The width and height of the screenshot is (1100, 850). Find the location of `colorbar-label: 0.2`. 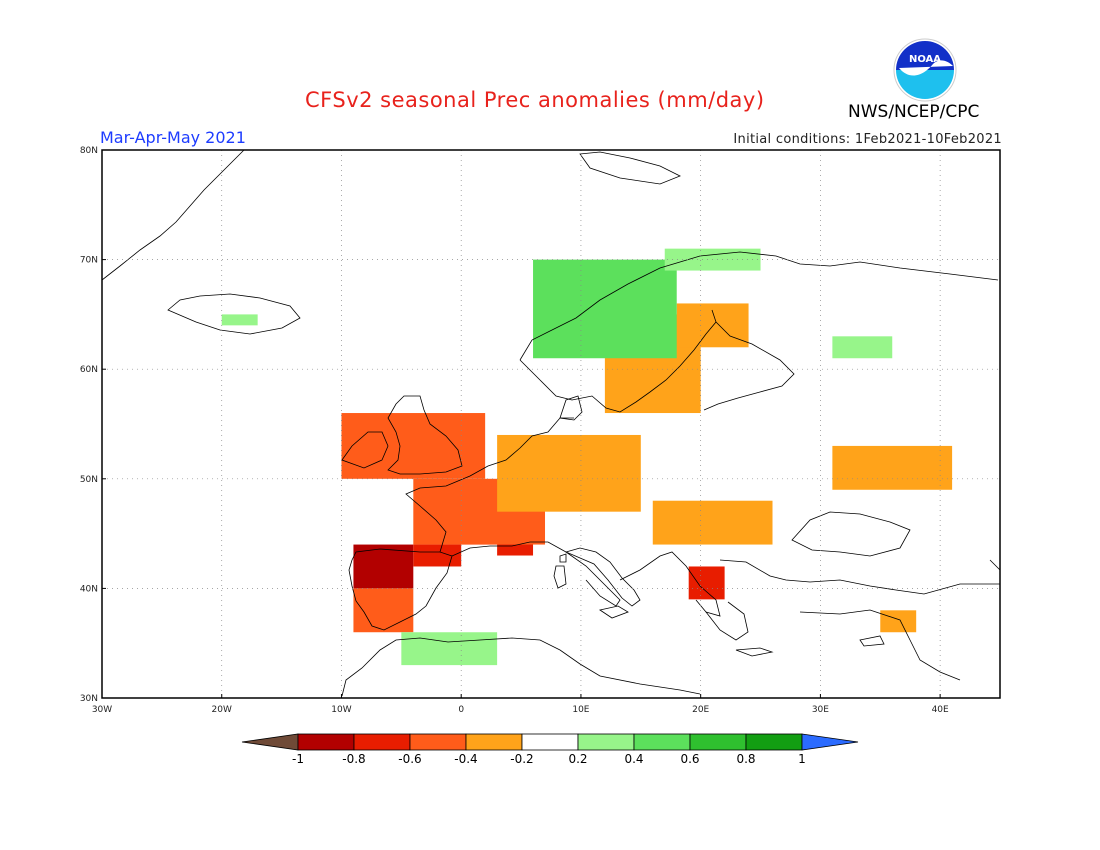

colorbar-label: 0.2 is located at coordinates (577, 759).